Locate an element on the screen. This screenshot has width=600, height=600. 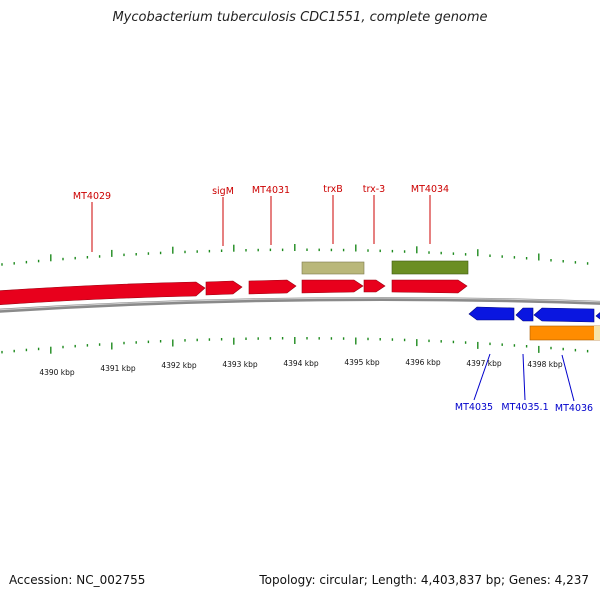
label-sigM: sigM is located at coordinates (223, 191).